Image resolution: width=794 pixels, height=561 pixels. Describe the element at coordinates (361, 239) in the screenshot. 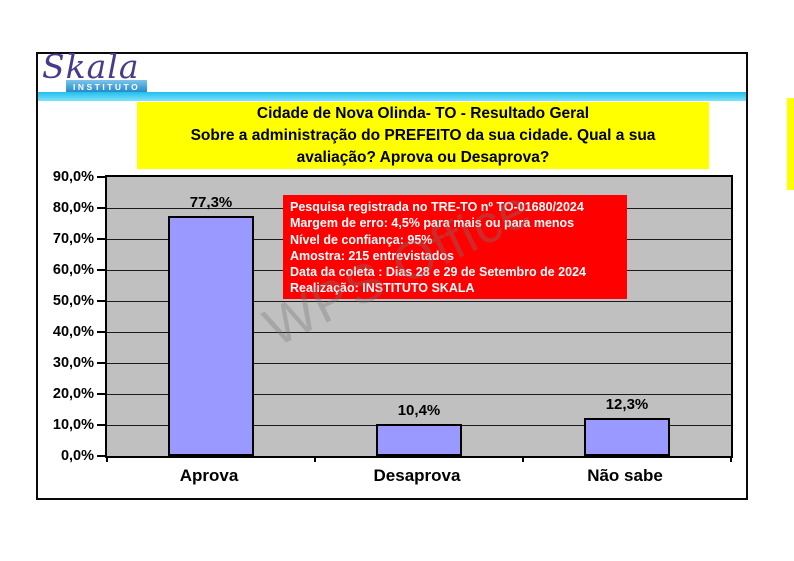

I see `info-line: Nível de confiança: 95%` at that location.